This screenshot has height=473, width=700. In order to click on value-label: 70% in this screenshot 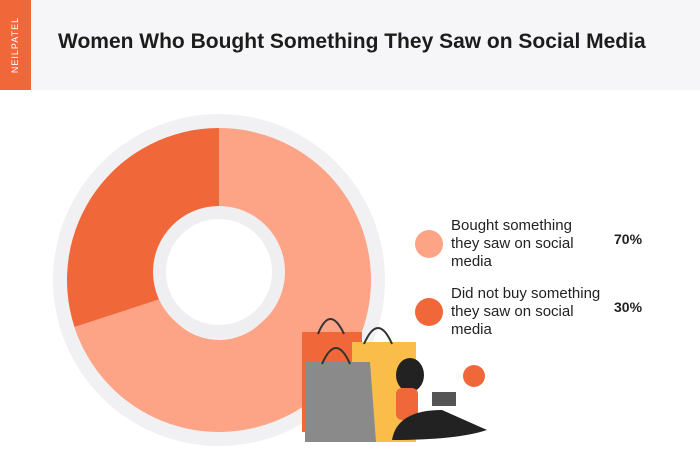, I will do `click(628, 239)`.